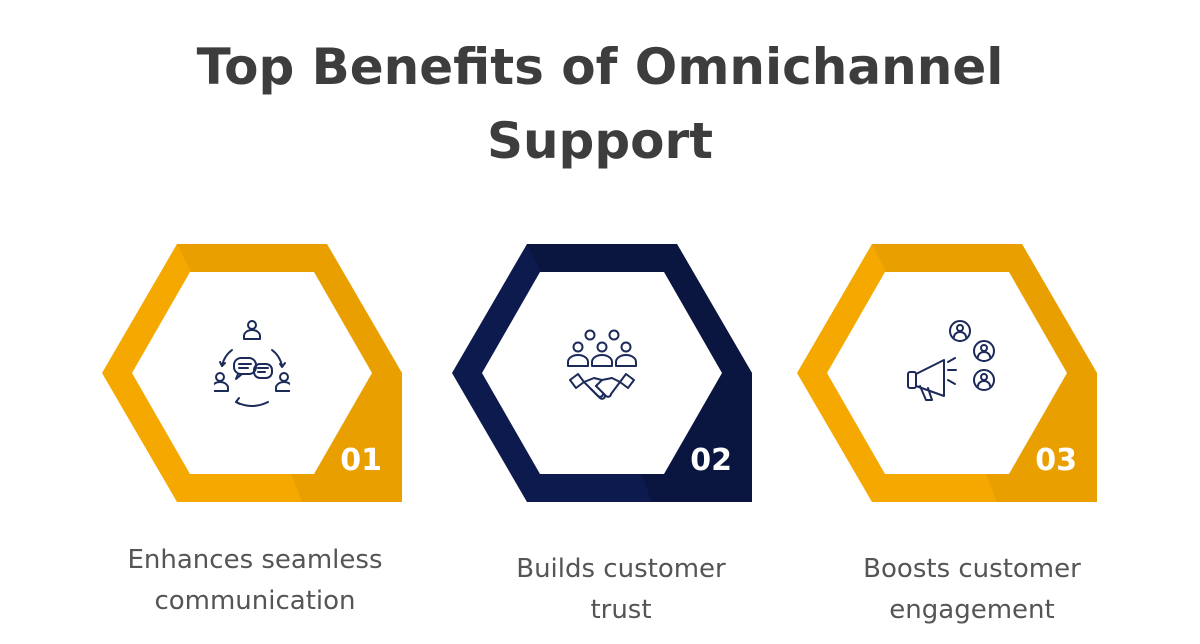 The image size is (1200, 644). I want to click on caption-line: communication, so click(255, 601).